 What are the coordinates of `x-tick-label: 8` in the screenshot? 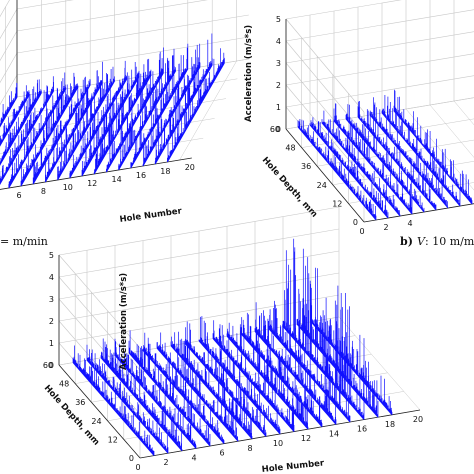 It's located at (43, 191).